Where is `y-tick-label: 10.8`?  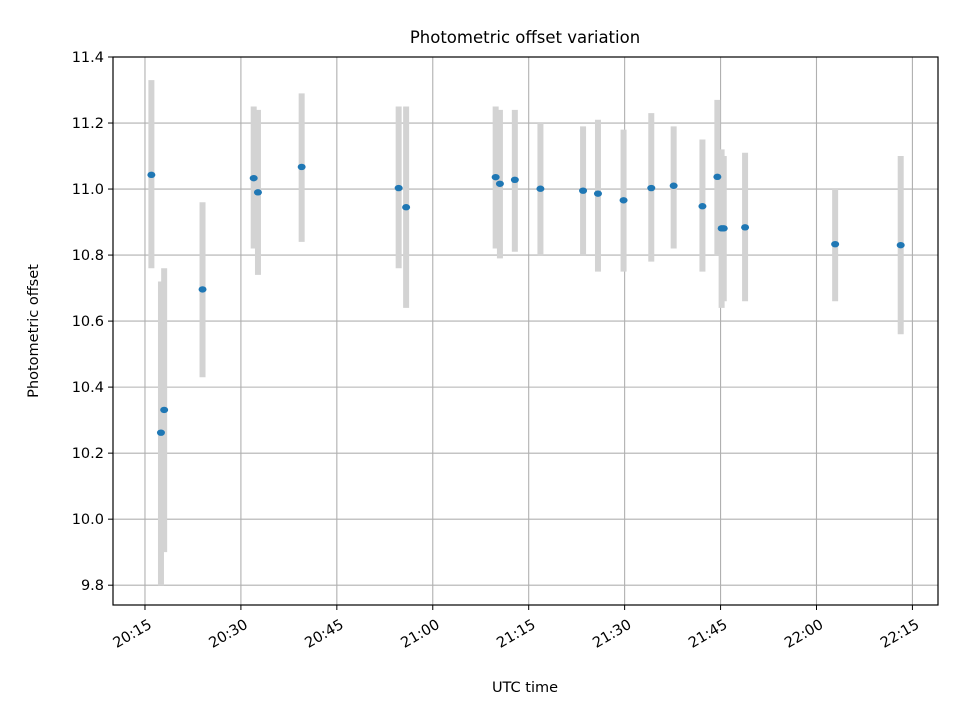 y-tick-label: 10.8 is located at coordinates (88, 256).